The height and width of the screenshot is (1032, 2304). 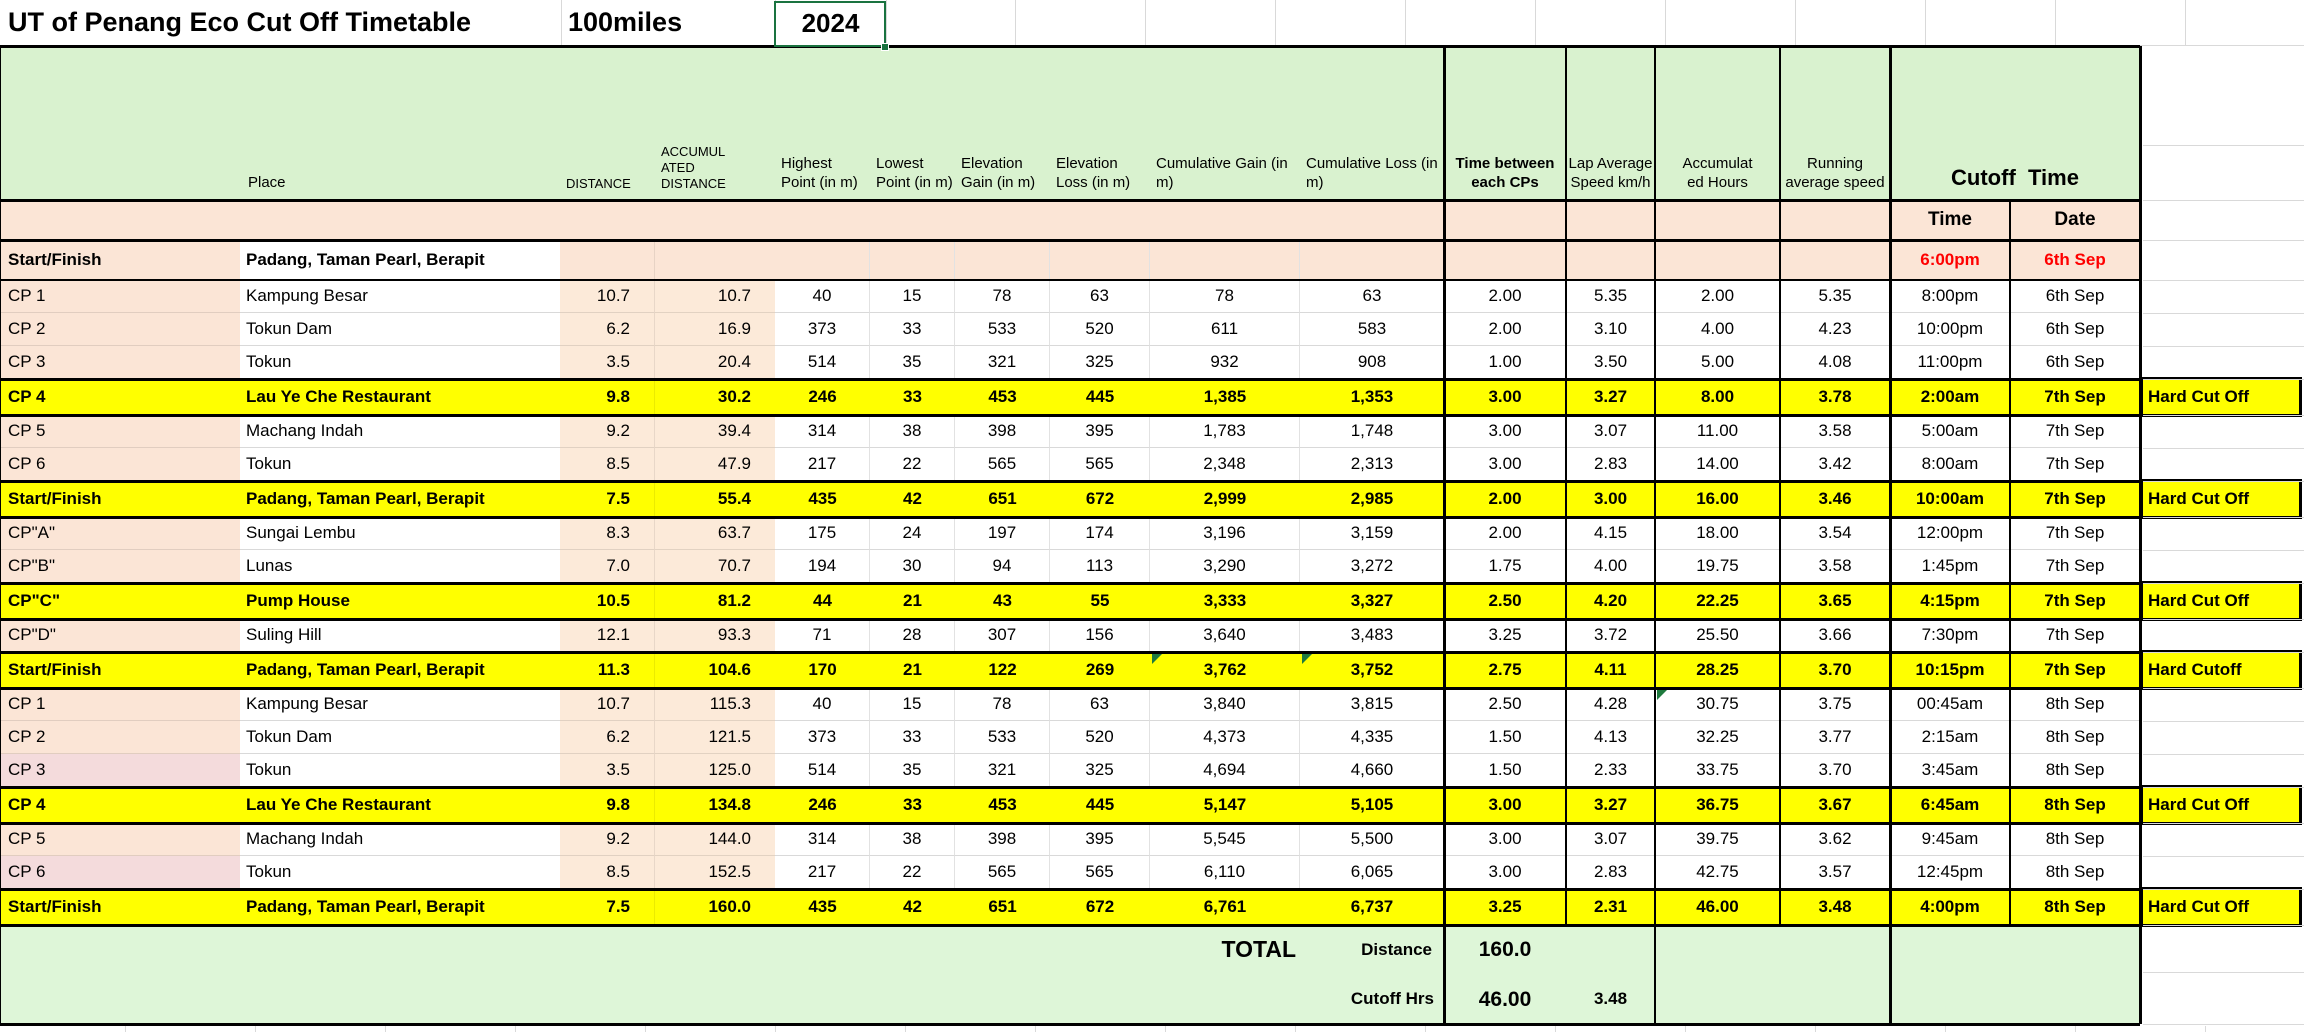 What do you see at coordinates (1505, 737) in the screenshot?
I see `cell-r14-tb: 1.50` at bounding box center [1505, 737].